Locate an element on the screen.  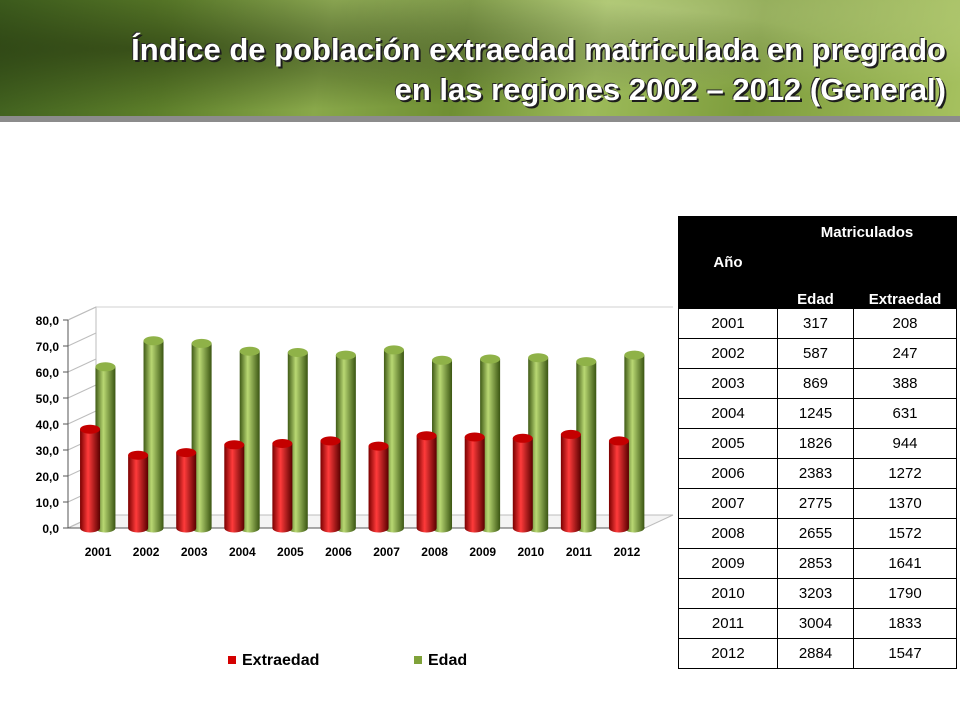
cell-year: 2003 is located at coordinates (728, 383).